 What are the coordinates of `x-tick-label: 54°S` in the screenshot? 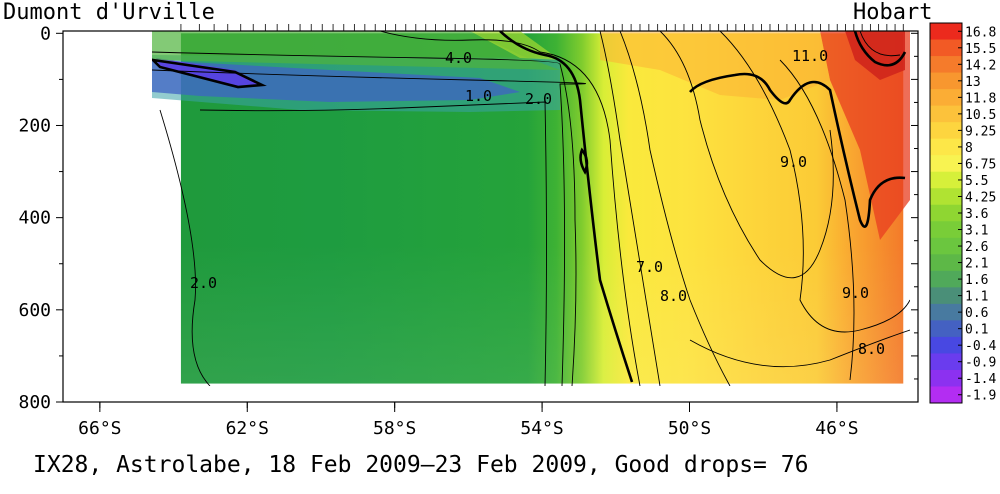 It's located at (541, 428).